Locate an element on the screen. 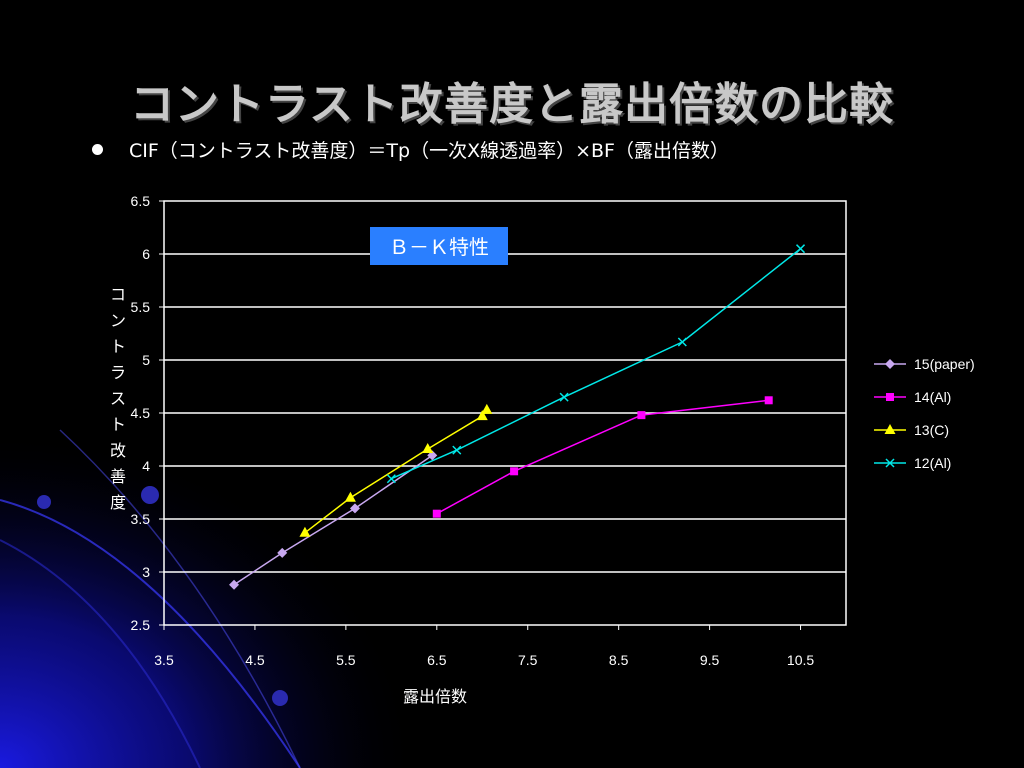 This screenshot has height=768, width=1024. y-tick-label: 5 is located at coordinates (146, 360).